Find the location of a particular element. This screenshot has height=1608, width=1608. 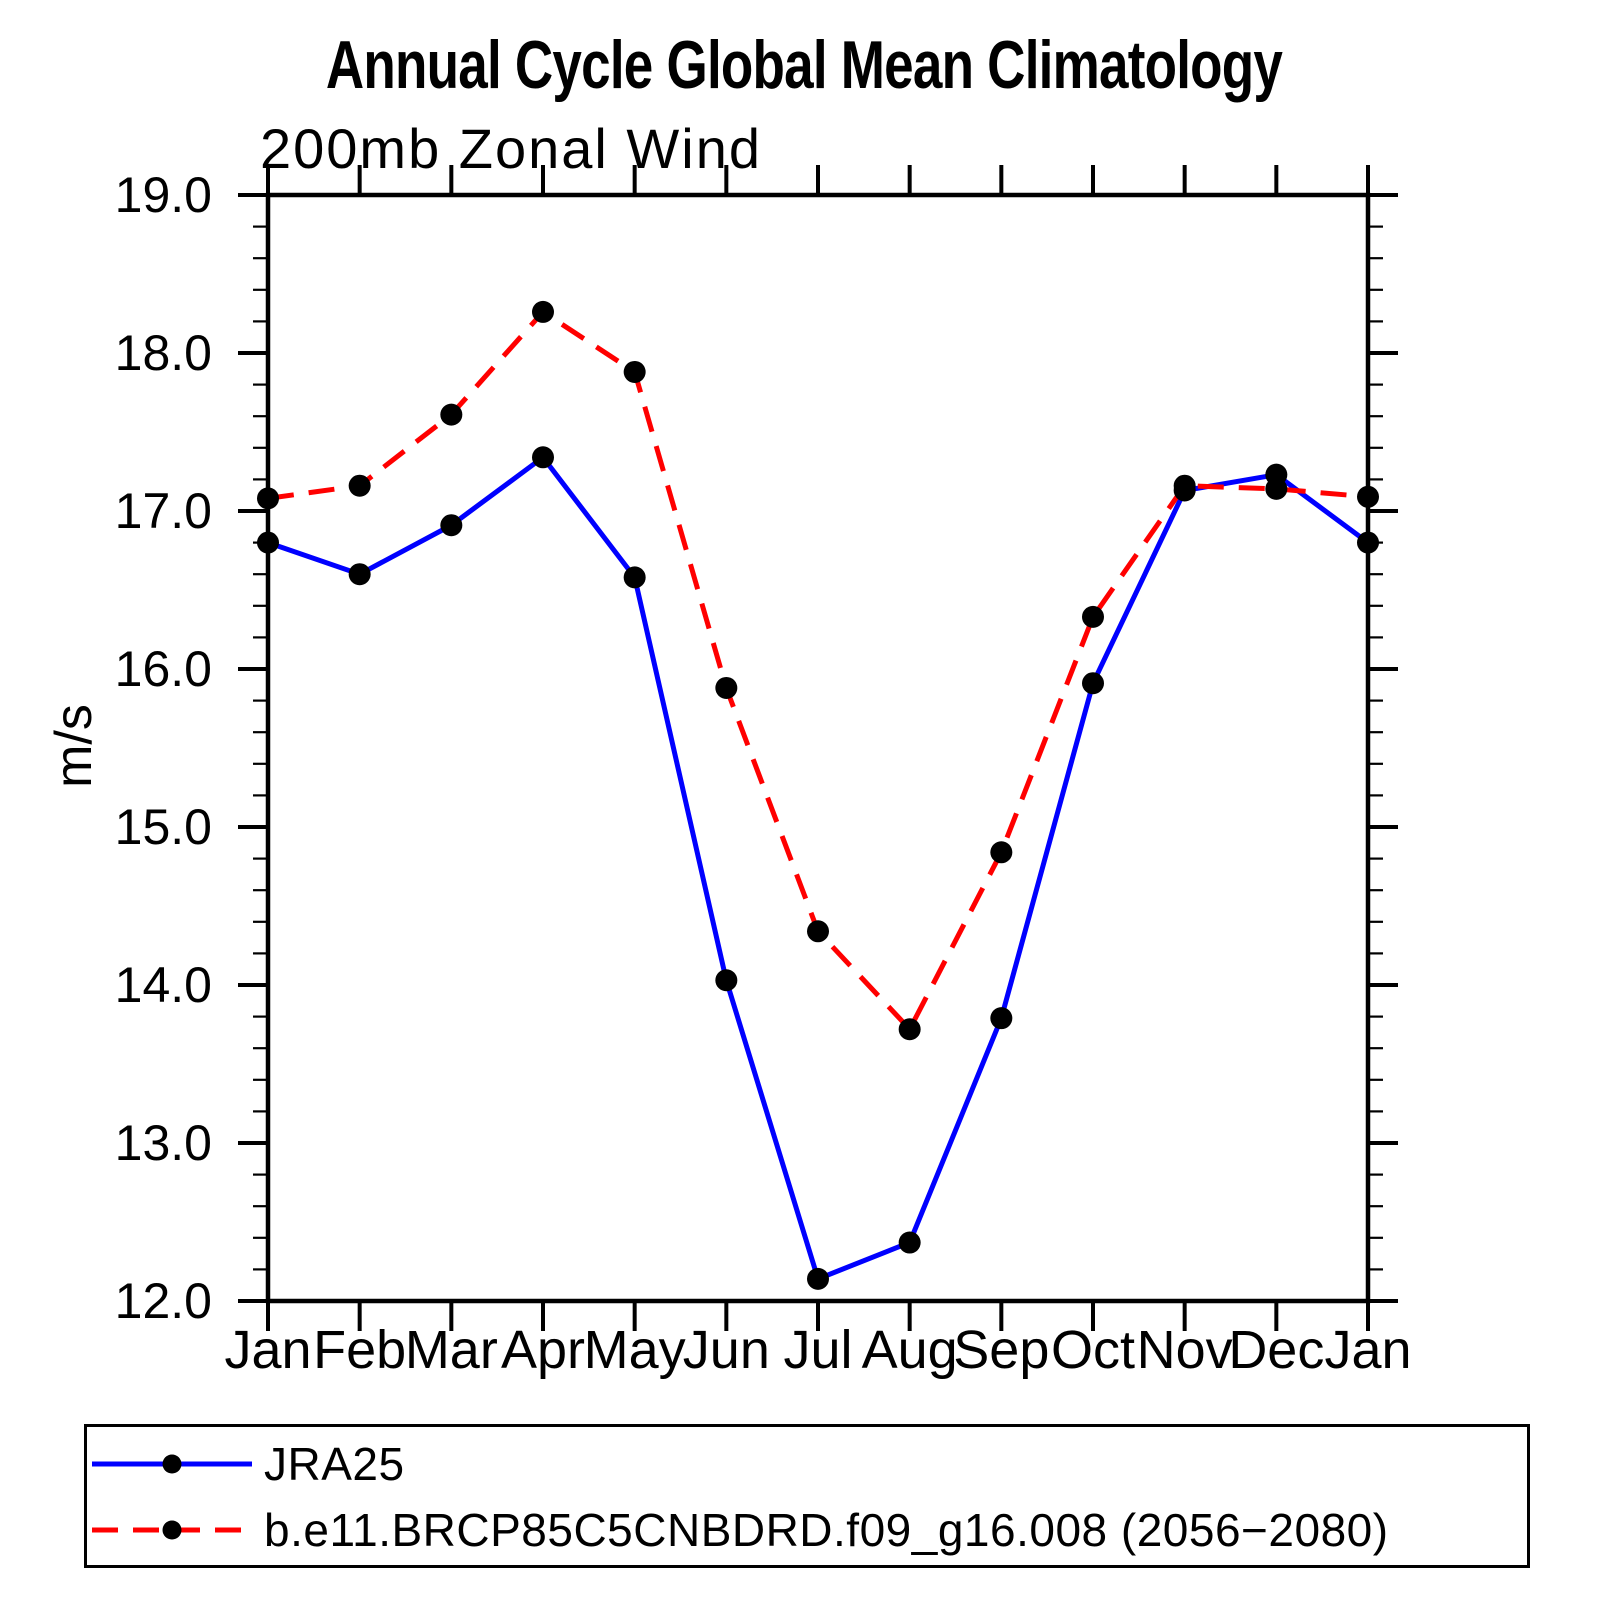

x-tick-label: Nov is located at coordinates (1184, 1350).